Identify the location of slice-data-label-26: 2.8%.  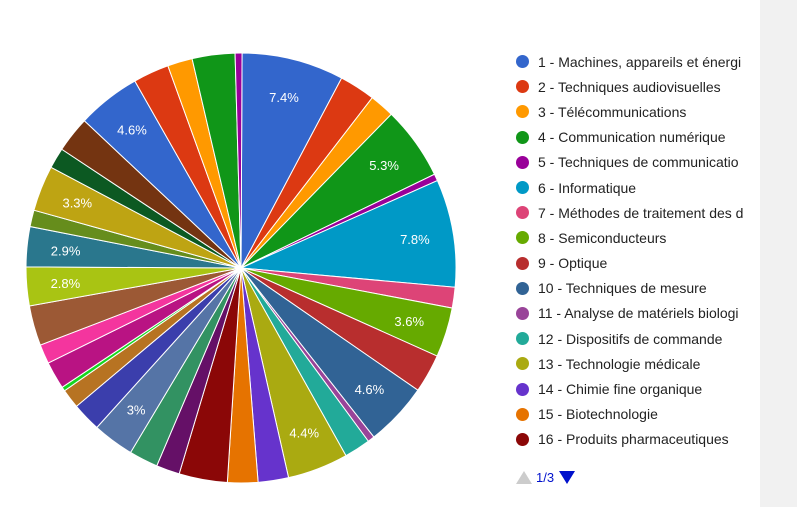
(66, 283).